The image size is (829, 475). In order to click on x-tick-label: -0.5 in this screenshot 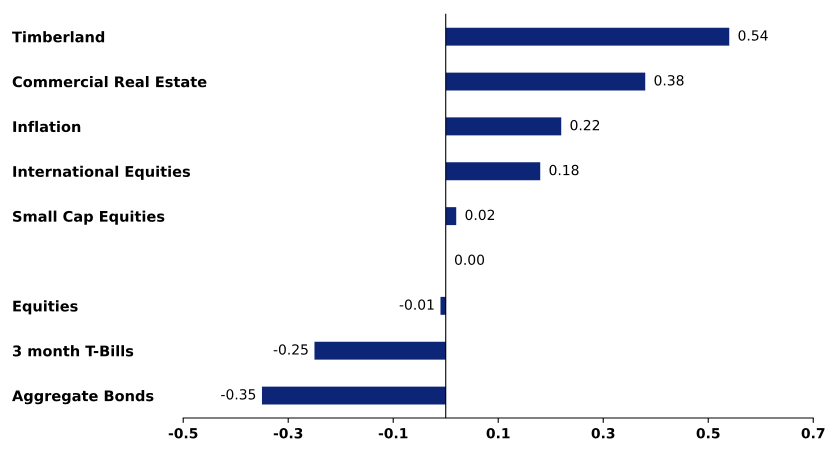, I will do `click(183, 433)`.